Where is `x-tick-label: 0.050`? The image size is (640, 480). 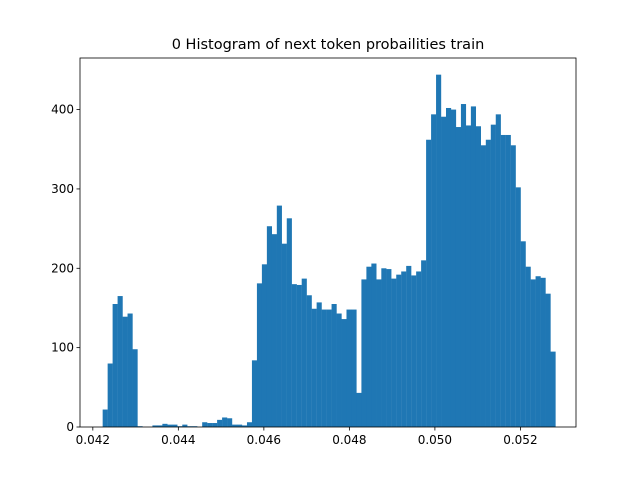 x-tick-label: 0.050 is located at coordinates (435, 440).